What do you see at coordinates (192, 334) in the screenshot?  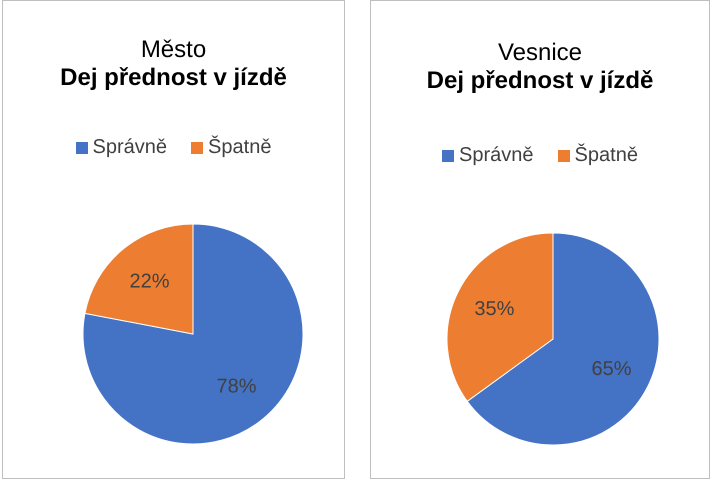 I see `pie-slice` at bounding box center [192, 334].